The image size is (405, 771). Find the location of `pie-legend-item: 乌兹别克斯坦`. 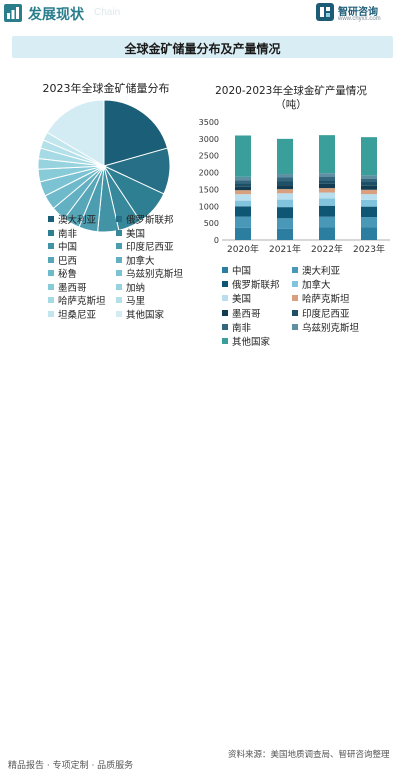

pie-legend-item: 乌兹别克斯坦 is located at coordinates (150, 273).